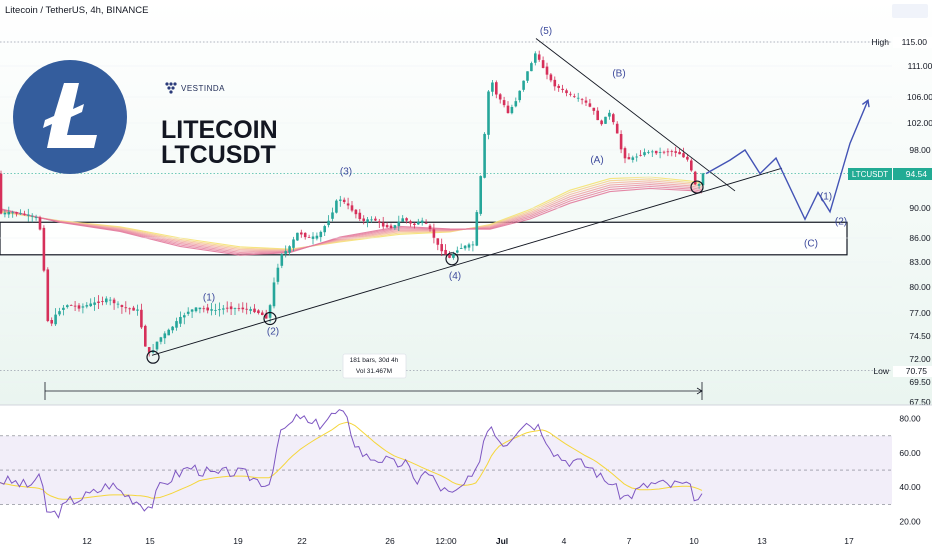 This screenshot has width=932, height=550. What do you see at coordinates (87, 541) in the screenshot?
I see `time-tick-label: 12` at bounding box center [87, 541].